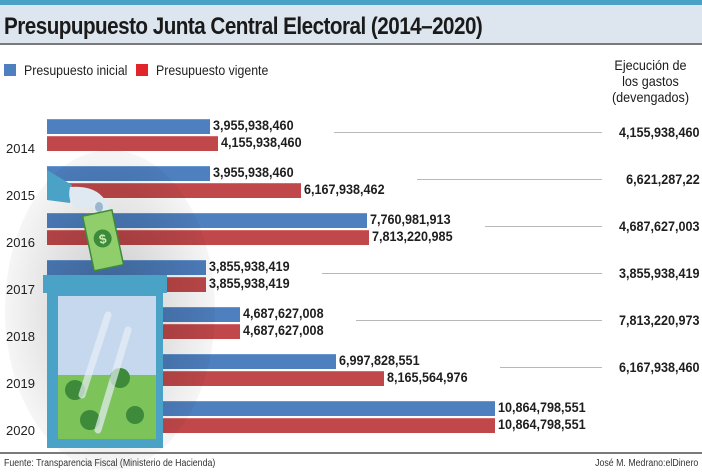 Image resolution: width=702 pixels, height=472 pixels. I want to click on legend-swatch-vigente, so click(142, 70).